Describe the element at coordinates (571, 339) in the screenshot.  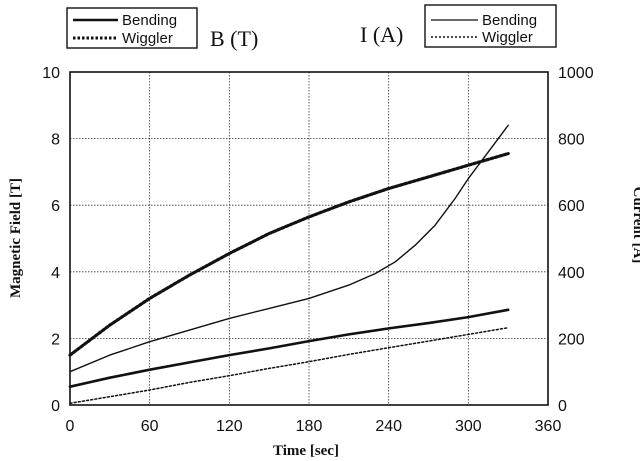
I see `right-tick-label: 200` at that location.